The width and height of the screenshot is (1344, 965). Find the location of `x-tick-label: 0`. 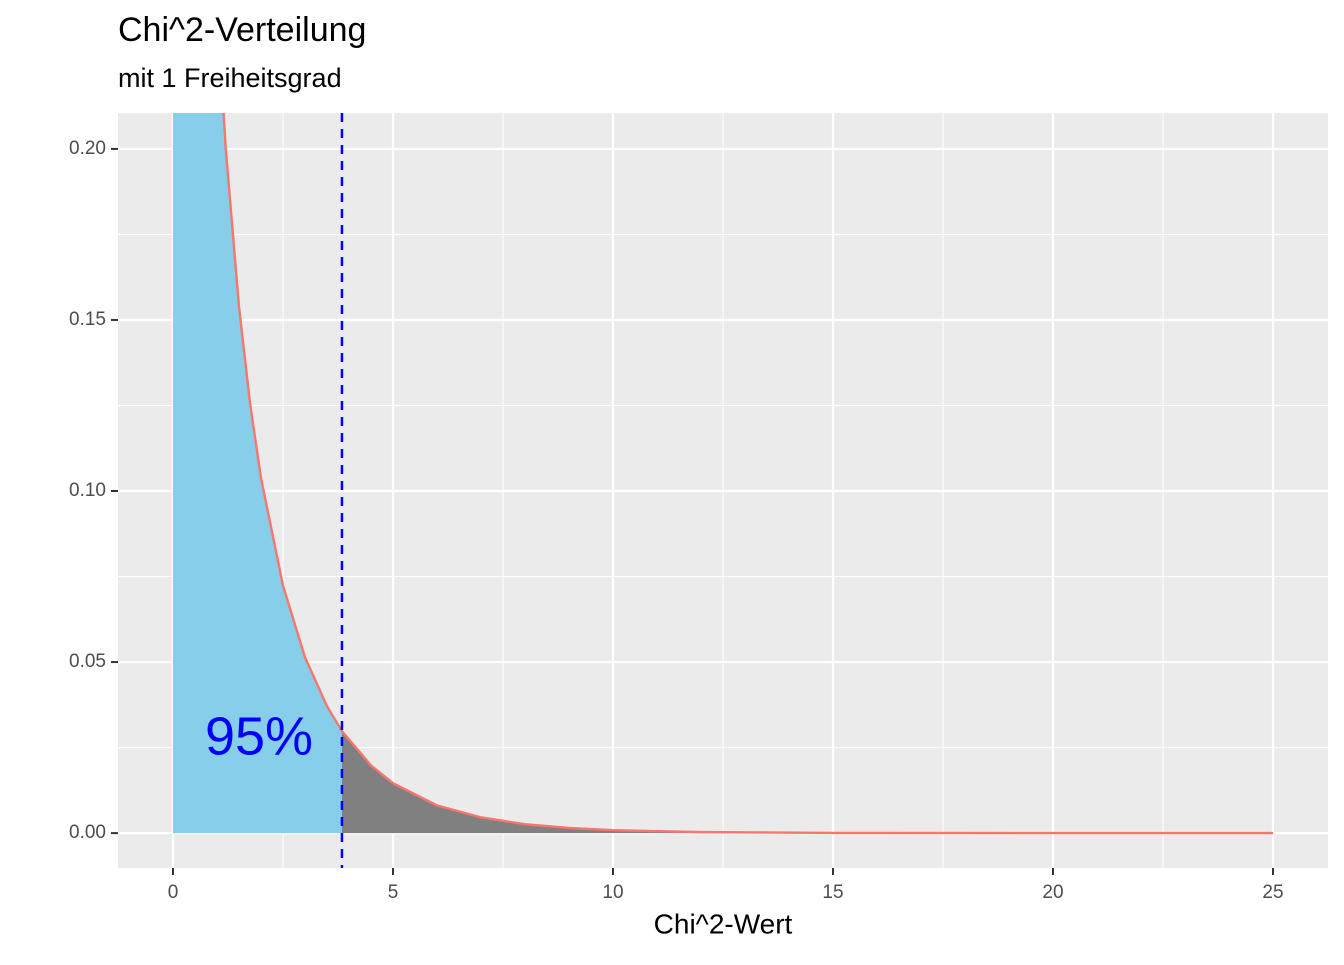

x-tick-label: 0 is located at coordinates (173, 892).